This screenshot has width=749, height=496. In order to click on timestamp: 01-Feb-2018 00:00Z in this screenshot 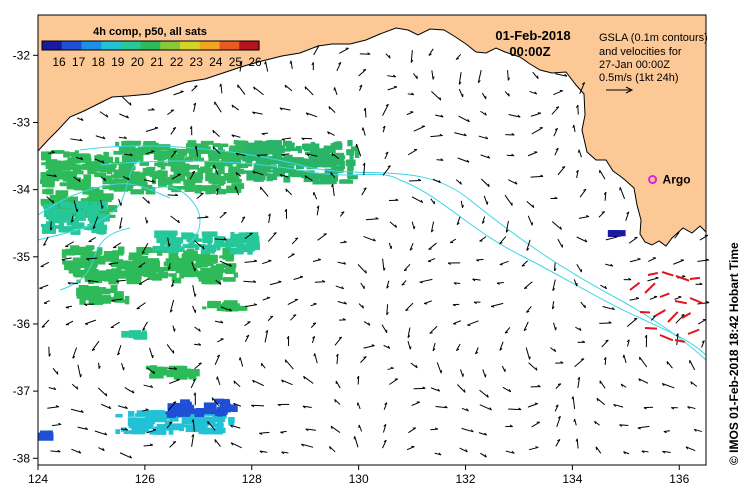, I will do `click(532, 43)`.